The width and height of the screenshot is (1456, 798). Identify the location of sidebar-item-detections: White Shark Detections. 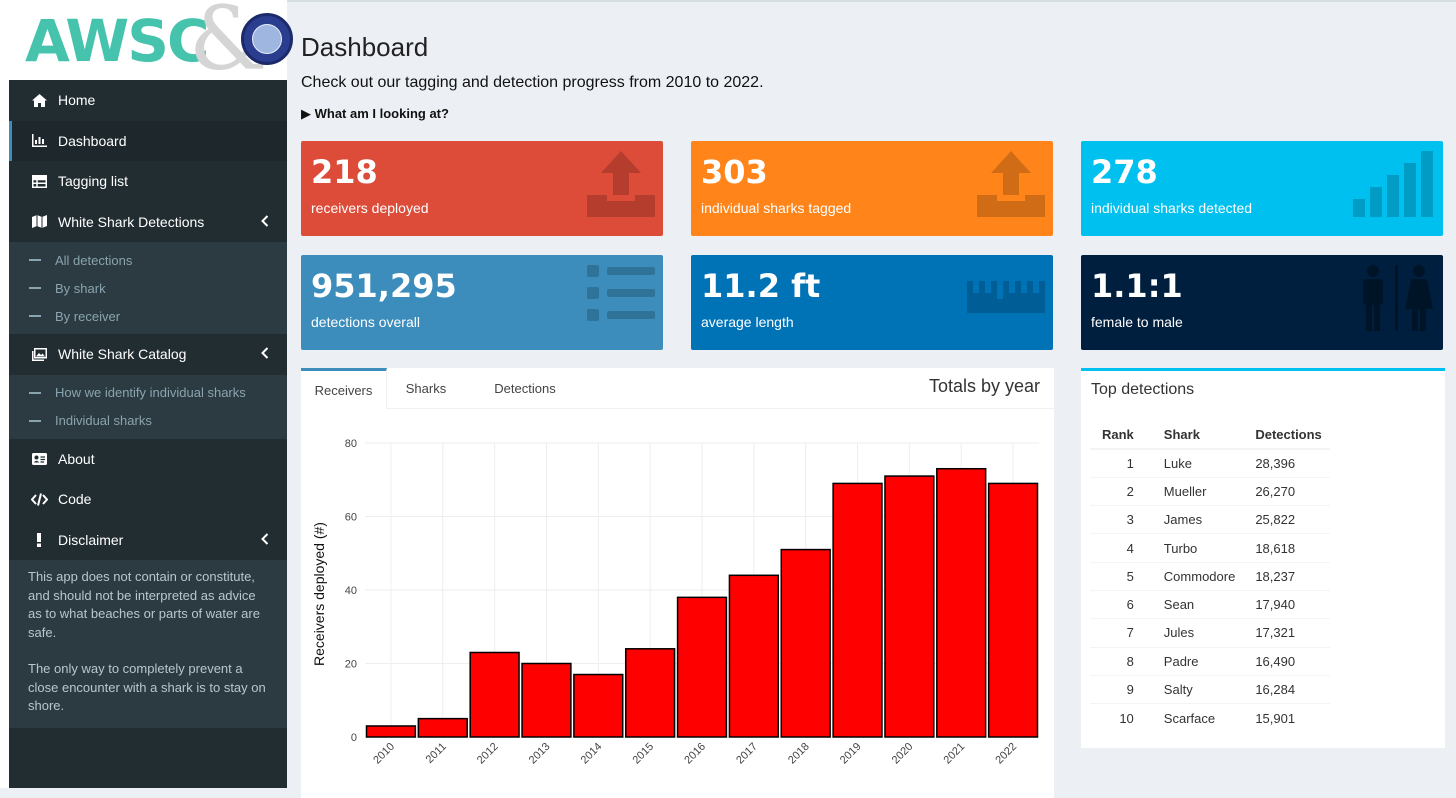
(148, 222).